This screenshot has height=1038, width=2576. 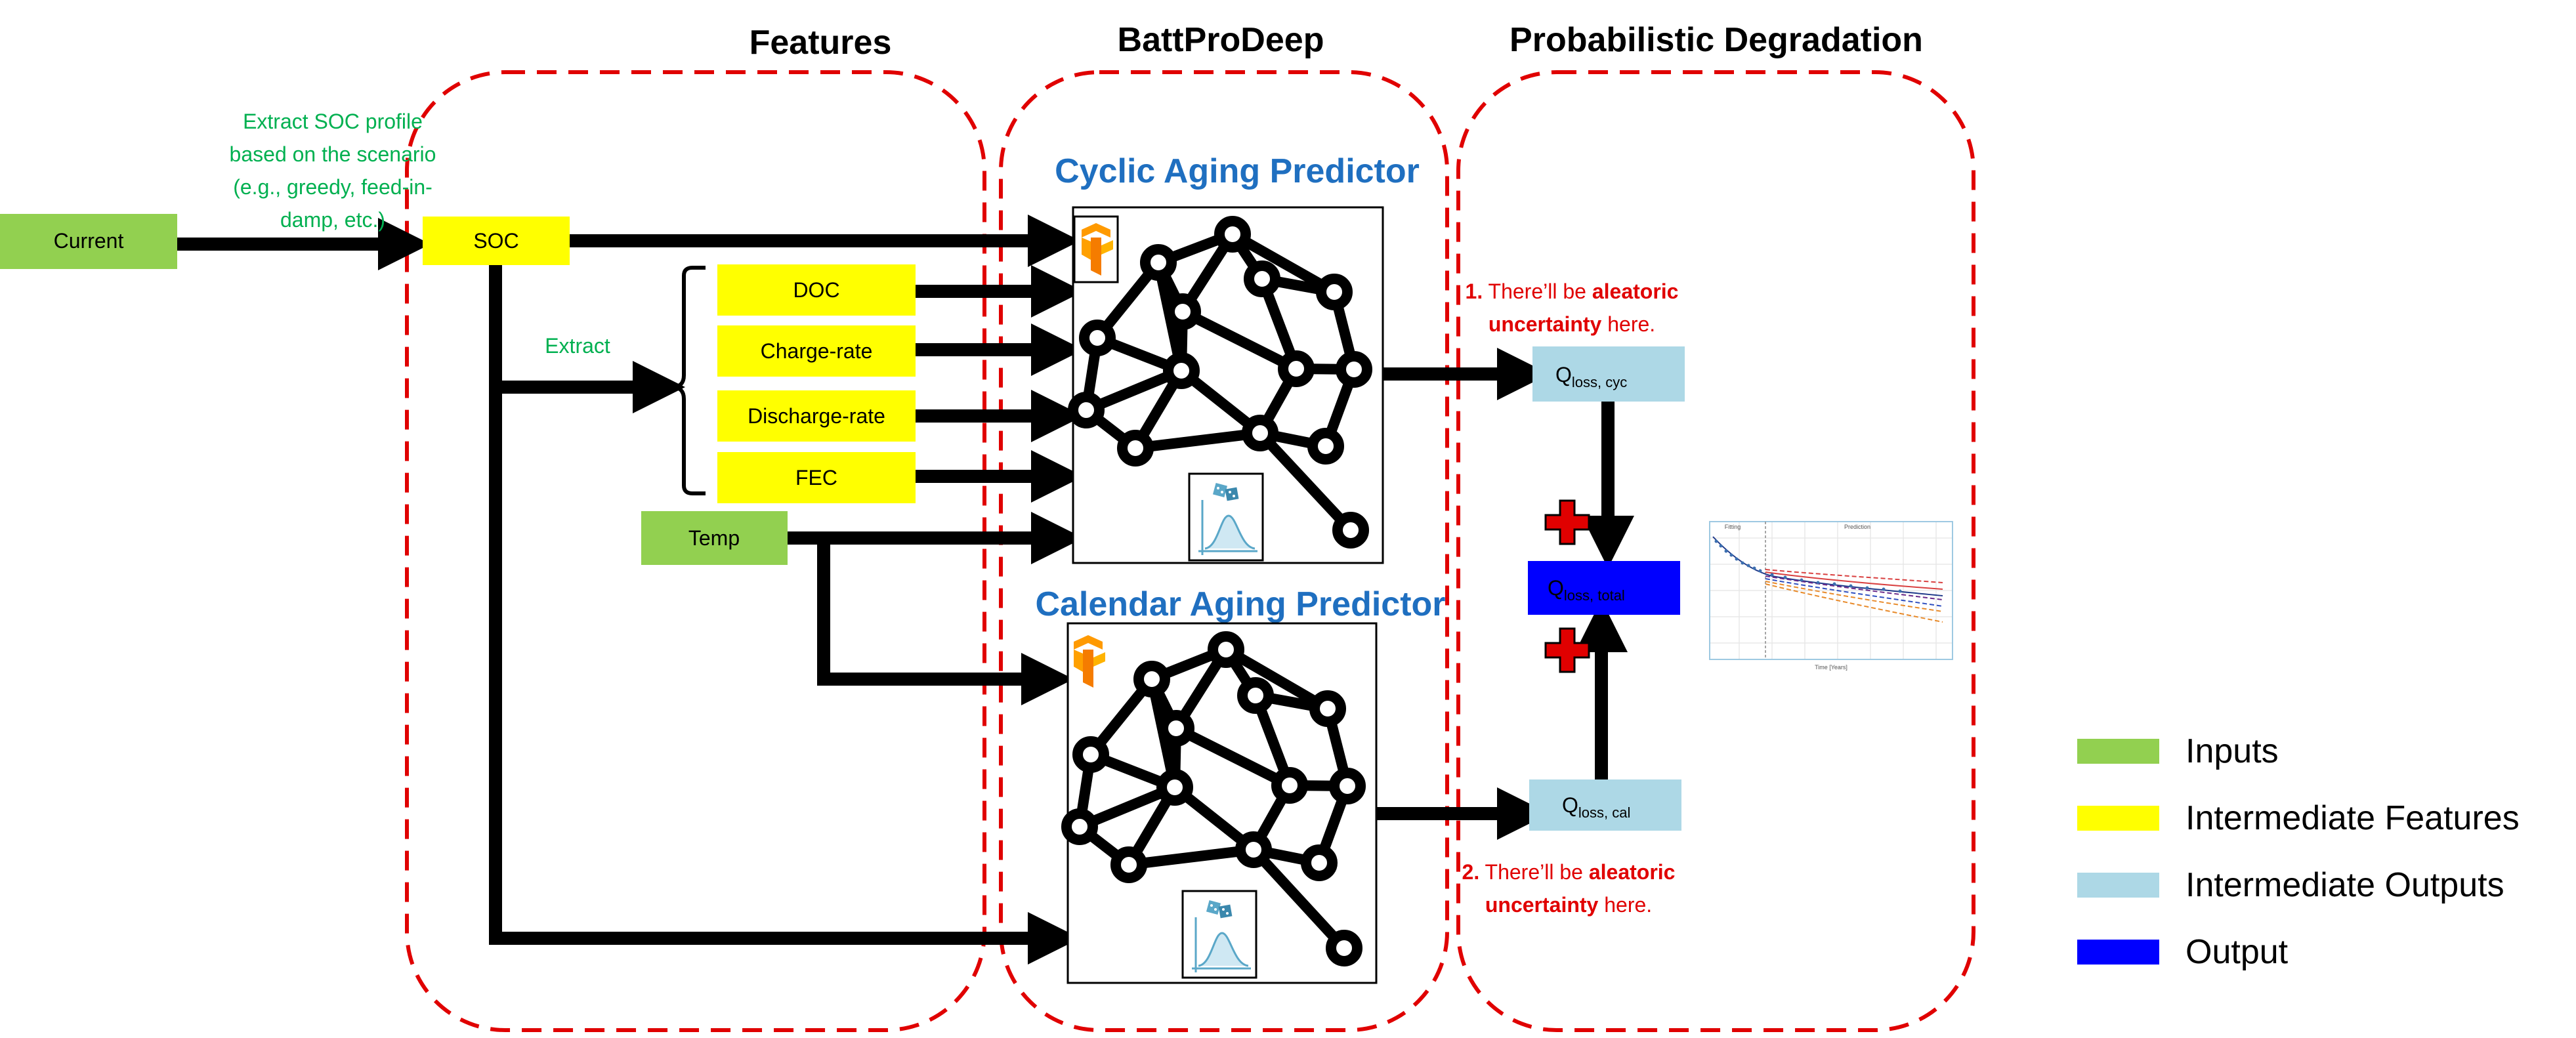 I want to click on extract-soc-annotation-line1: Extract SOC profile, so click(x=333, y=121).